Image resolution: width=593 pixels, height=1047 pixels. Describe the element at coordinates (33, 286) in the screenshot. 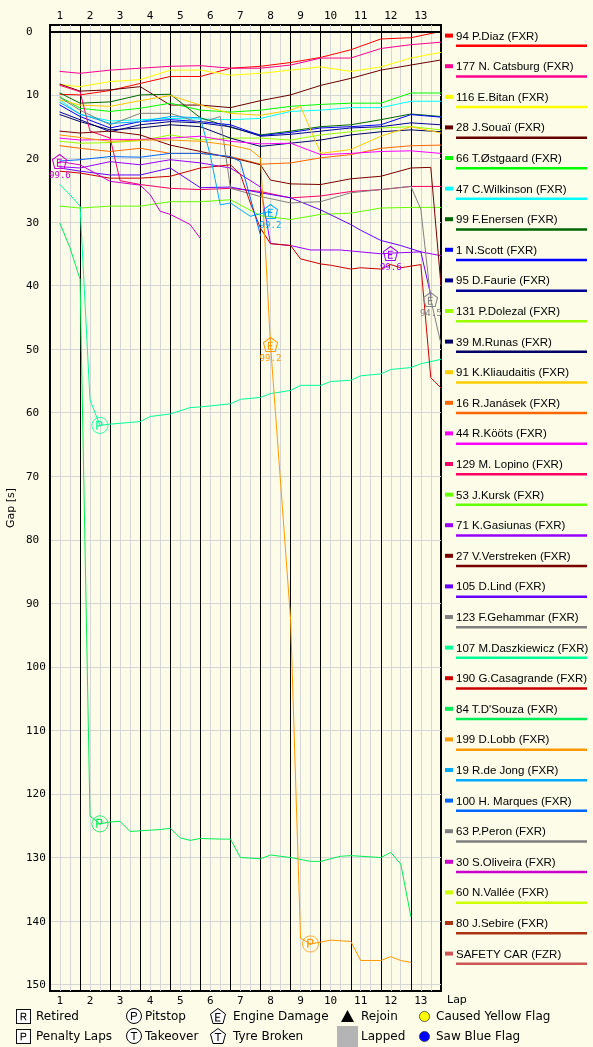

I see `y-tick-label: 40` at that location.